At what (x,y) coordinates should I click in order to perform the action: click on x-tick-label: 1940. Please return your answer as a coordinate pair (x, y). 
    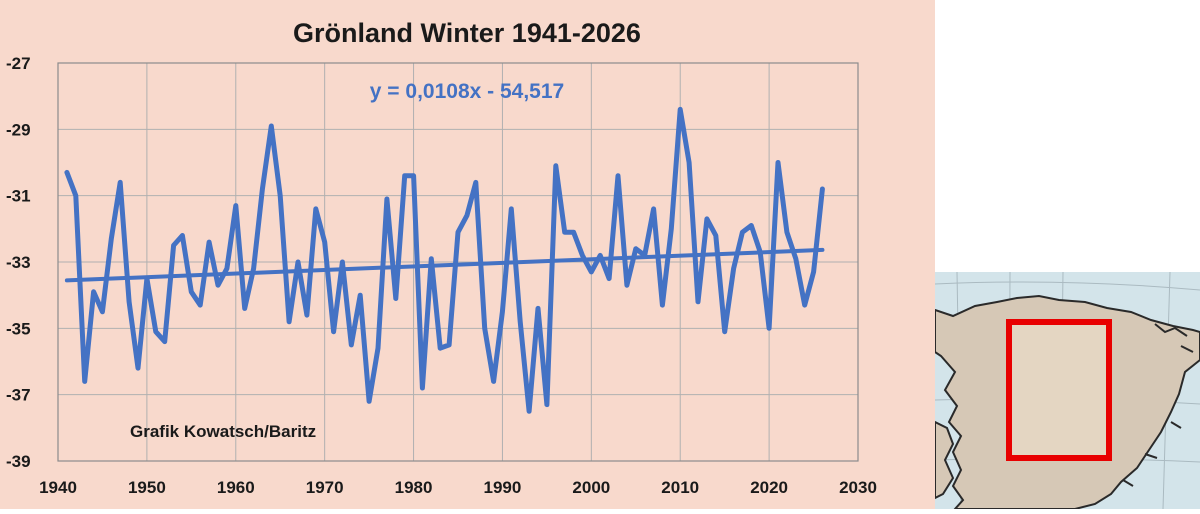
    Looking at the image, I should click on (58, 487).